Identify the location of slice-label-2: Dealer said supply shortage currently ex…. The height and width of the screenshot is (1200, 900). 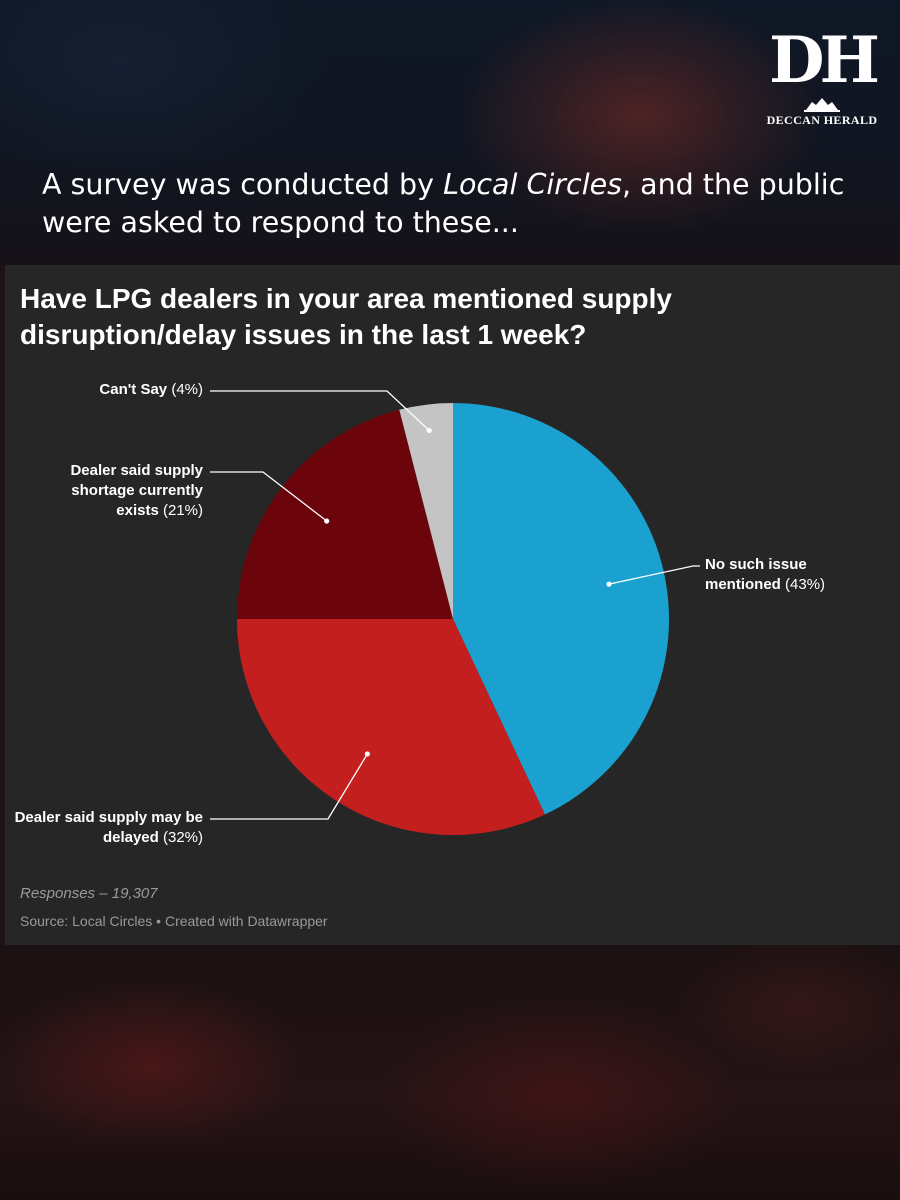
(116, 491).